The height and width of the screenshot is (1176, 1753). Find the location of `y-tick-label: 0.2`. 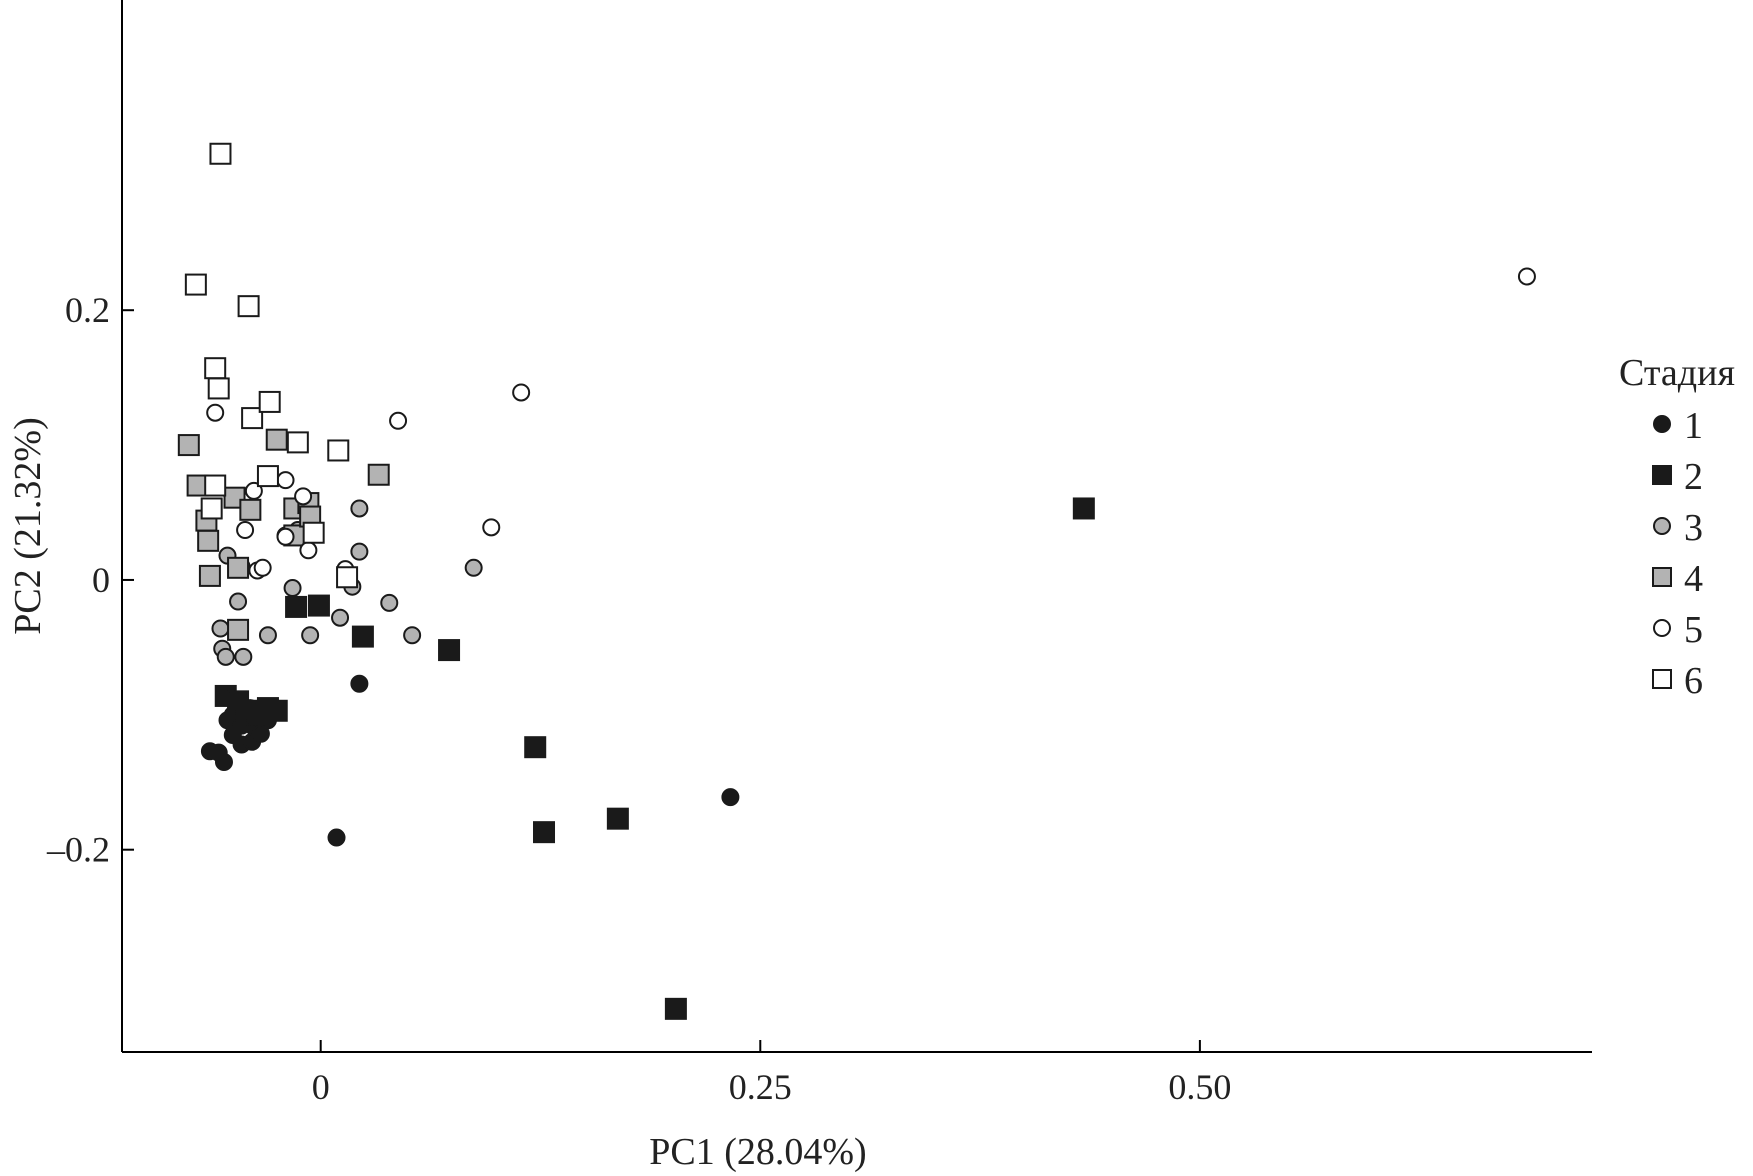

y-tick-label: 0.2 is located at coordinates (87, 310).